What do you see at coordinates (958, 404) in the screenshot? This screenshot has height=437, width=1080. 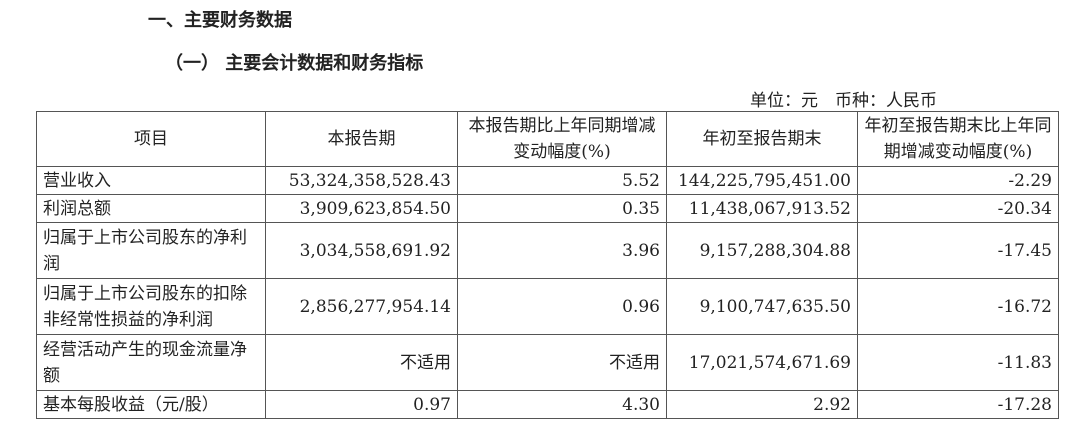 I see `cell-ytd-change: -17.28` at bounding box center [958, 404].